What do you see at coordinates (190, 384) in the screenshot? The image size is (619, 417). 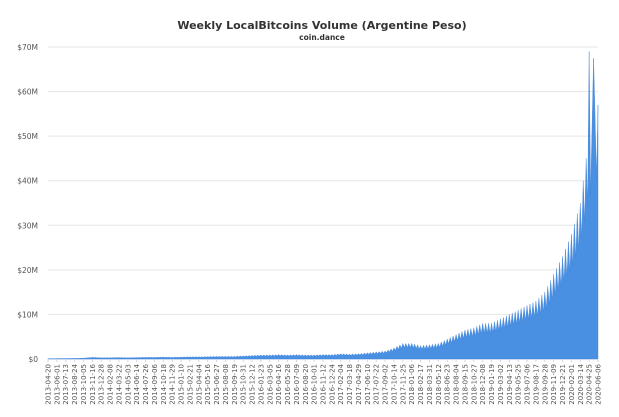 I see `x-tick-label: 2015-02-21` at bounding box center [190, 384].